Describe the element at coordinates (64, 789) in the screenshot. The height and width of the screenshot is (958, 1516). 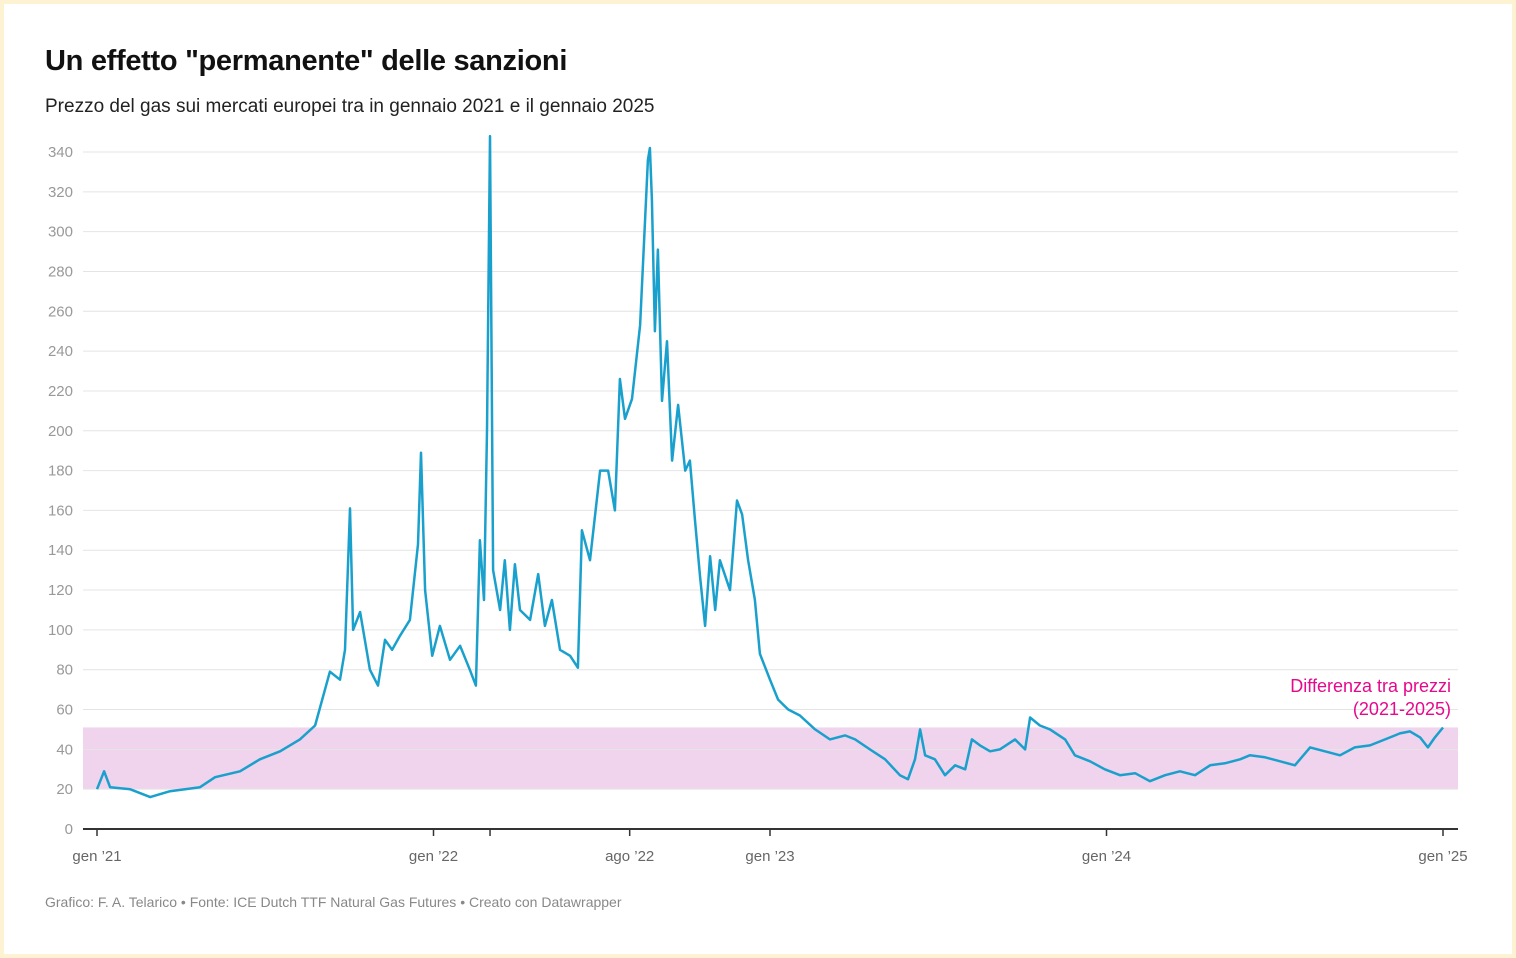
I see `y-tick-label: 20` at that location.